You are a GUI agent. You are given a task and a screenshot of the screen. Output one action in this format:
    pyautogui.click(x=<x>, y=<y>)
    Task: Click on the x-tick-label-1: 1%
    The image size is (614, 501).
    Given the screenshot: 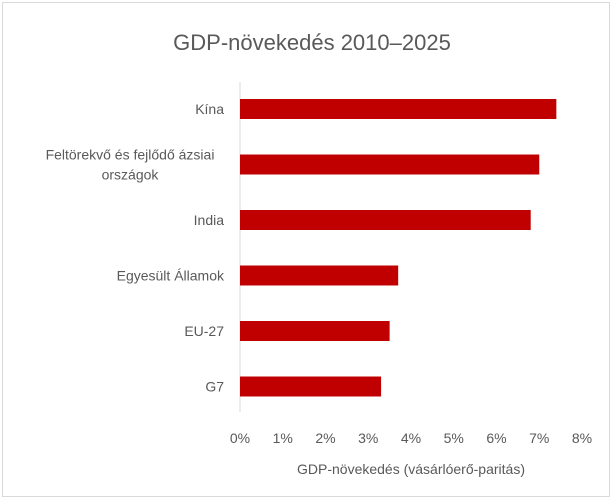 What is the action you would take?
    pyautogui.click(x=283, y=438)
    